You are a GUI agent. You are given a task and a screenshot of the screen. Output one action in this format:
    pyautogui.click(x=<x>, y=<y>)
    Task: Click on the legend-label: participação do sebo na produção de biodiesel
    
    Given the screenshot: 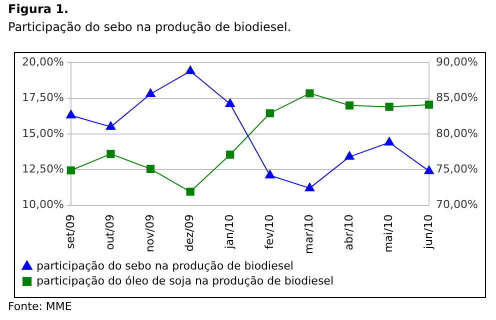 What is the action you would take?
    pyautogui.click(x=165, y=265)
    